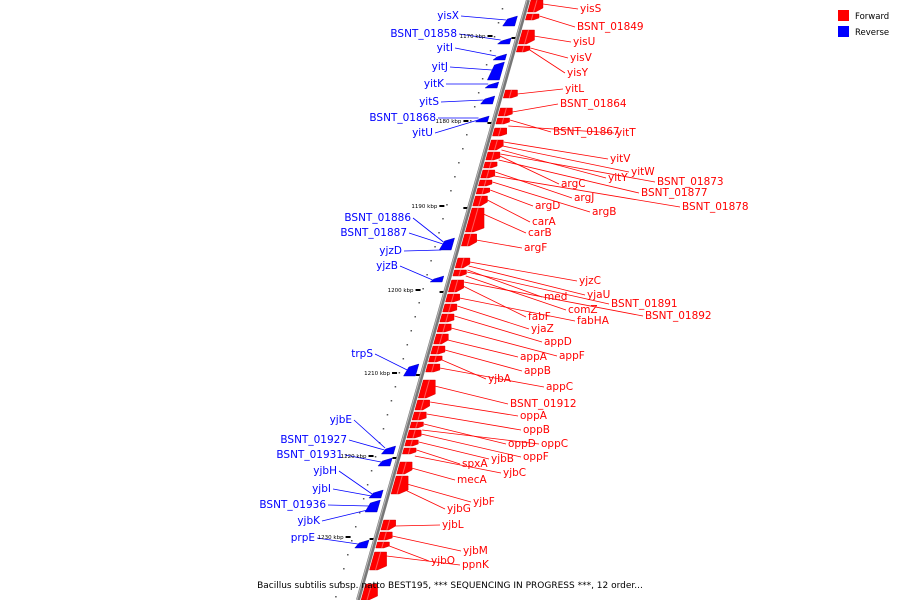 This screenshot has height=600, width=900. What do you see at coordinates (690, 182) in the screenshot?
I see `gene-label-bsnt-01873: BSNT_01873` at bounding box center [690, 182].